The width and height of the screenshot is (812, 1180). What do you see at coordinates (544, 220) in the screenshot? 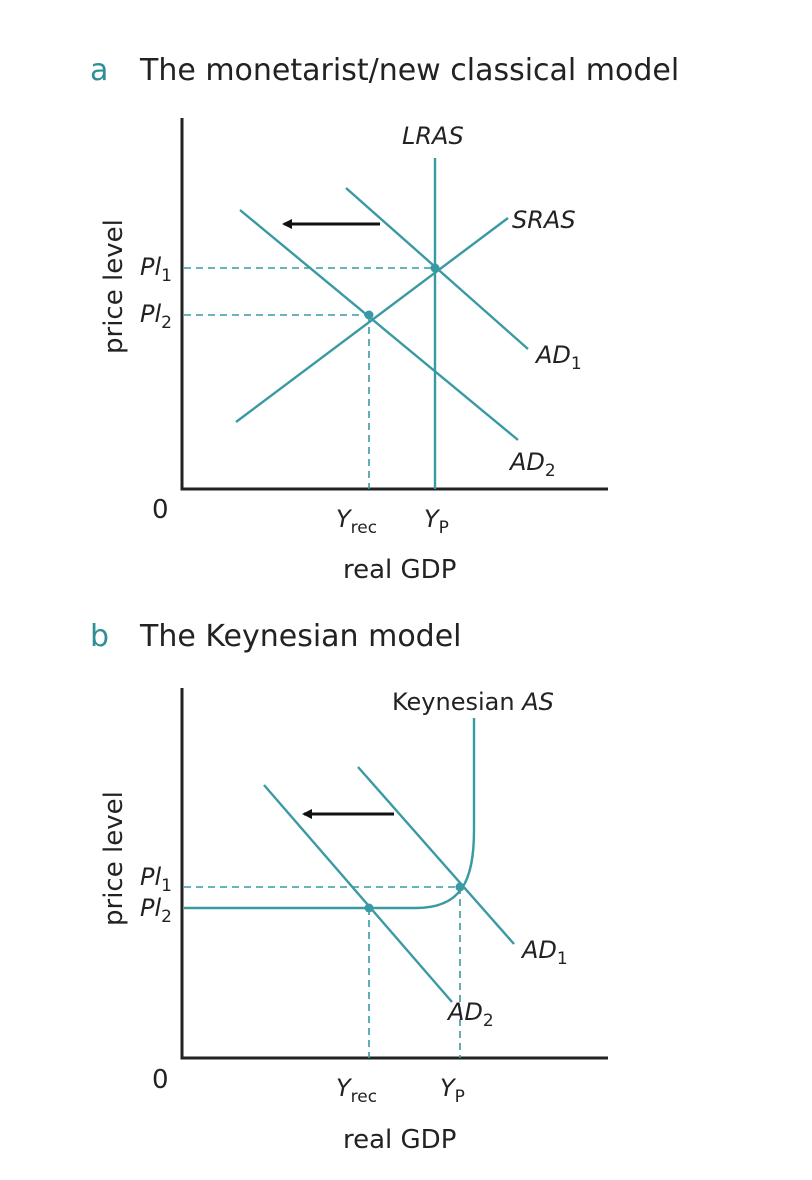
I see `panel-a-sras-label: SRAS` at bounding box center [544, 220].